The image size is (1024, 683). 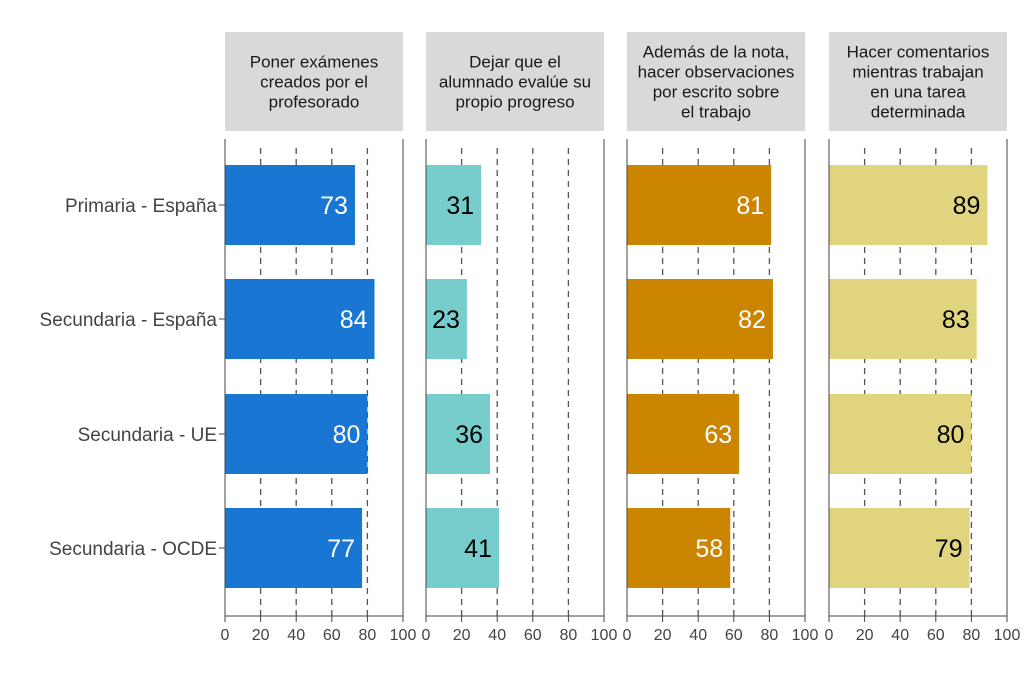 What do you see at coordinates (716, 52) in the screenshot?
I see `facet-title-line: Además de la nota,` at bounding box center [716, 52].